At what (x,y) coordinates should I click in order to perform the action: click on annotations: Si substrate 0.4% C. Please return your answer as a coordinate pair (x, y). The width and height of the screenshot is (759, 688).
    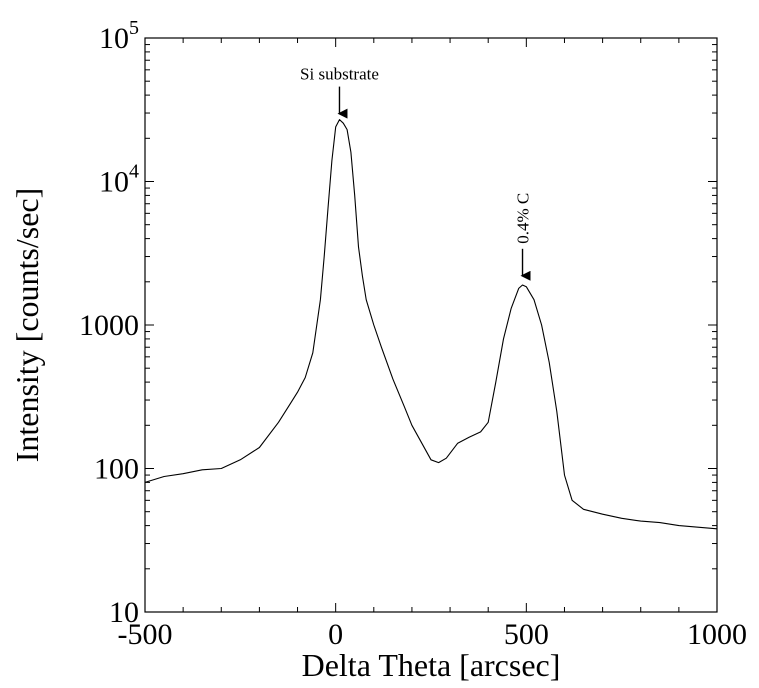
    Looking at the image, I should click on (416, 173).